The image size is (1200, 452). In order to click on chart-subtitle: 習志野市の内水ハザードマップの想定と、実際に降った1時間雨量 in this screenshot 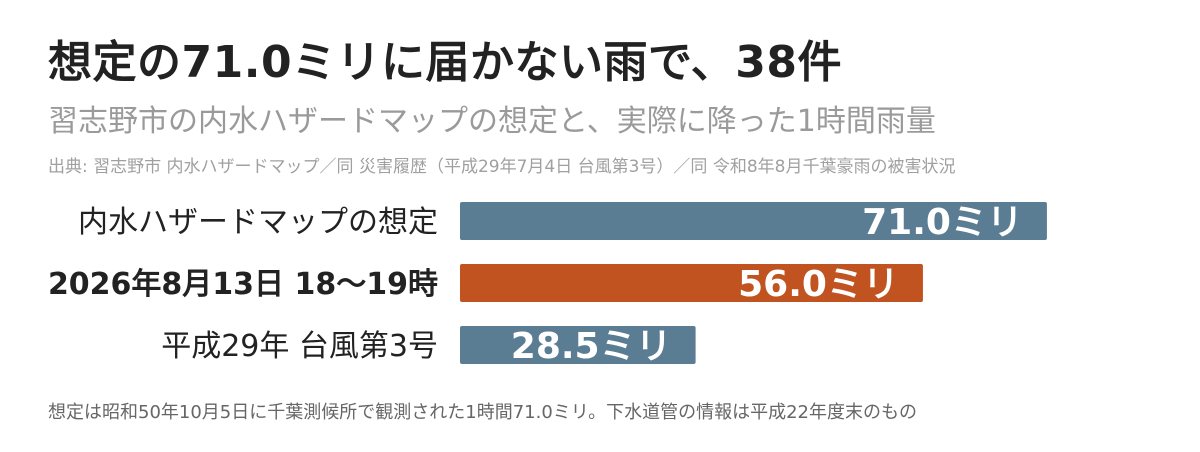, I will do `click(492, 121)`.